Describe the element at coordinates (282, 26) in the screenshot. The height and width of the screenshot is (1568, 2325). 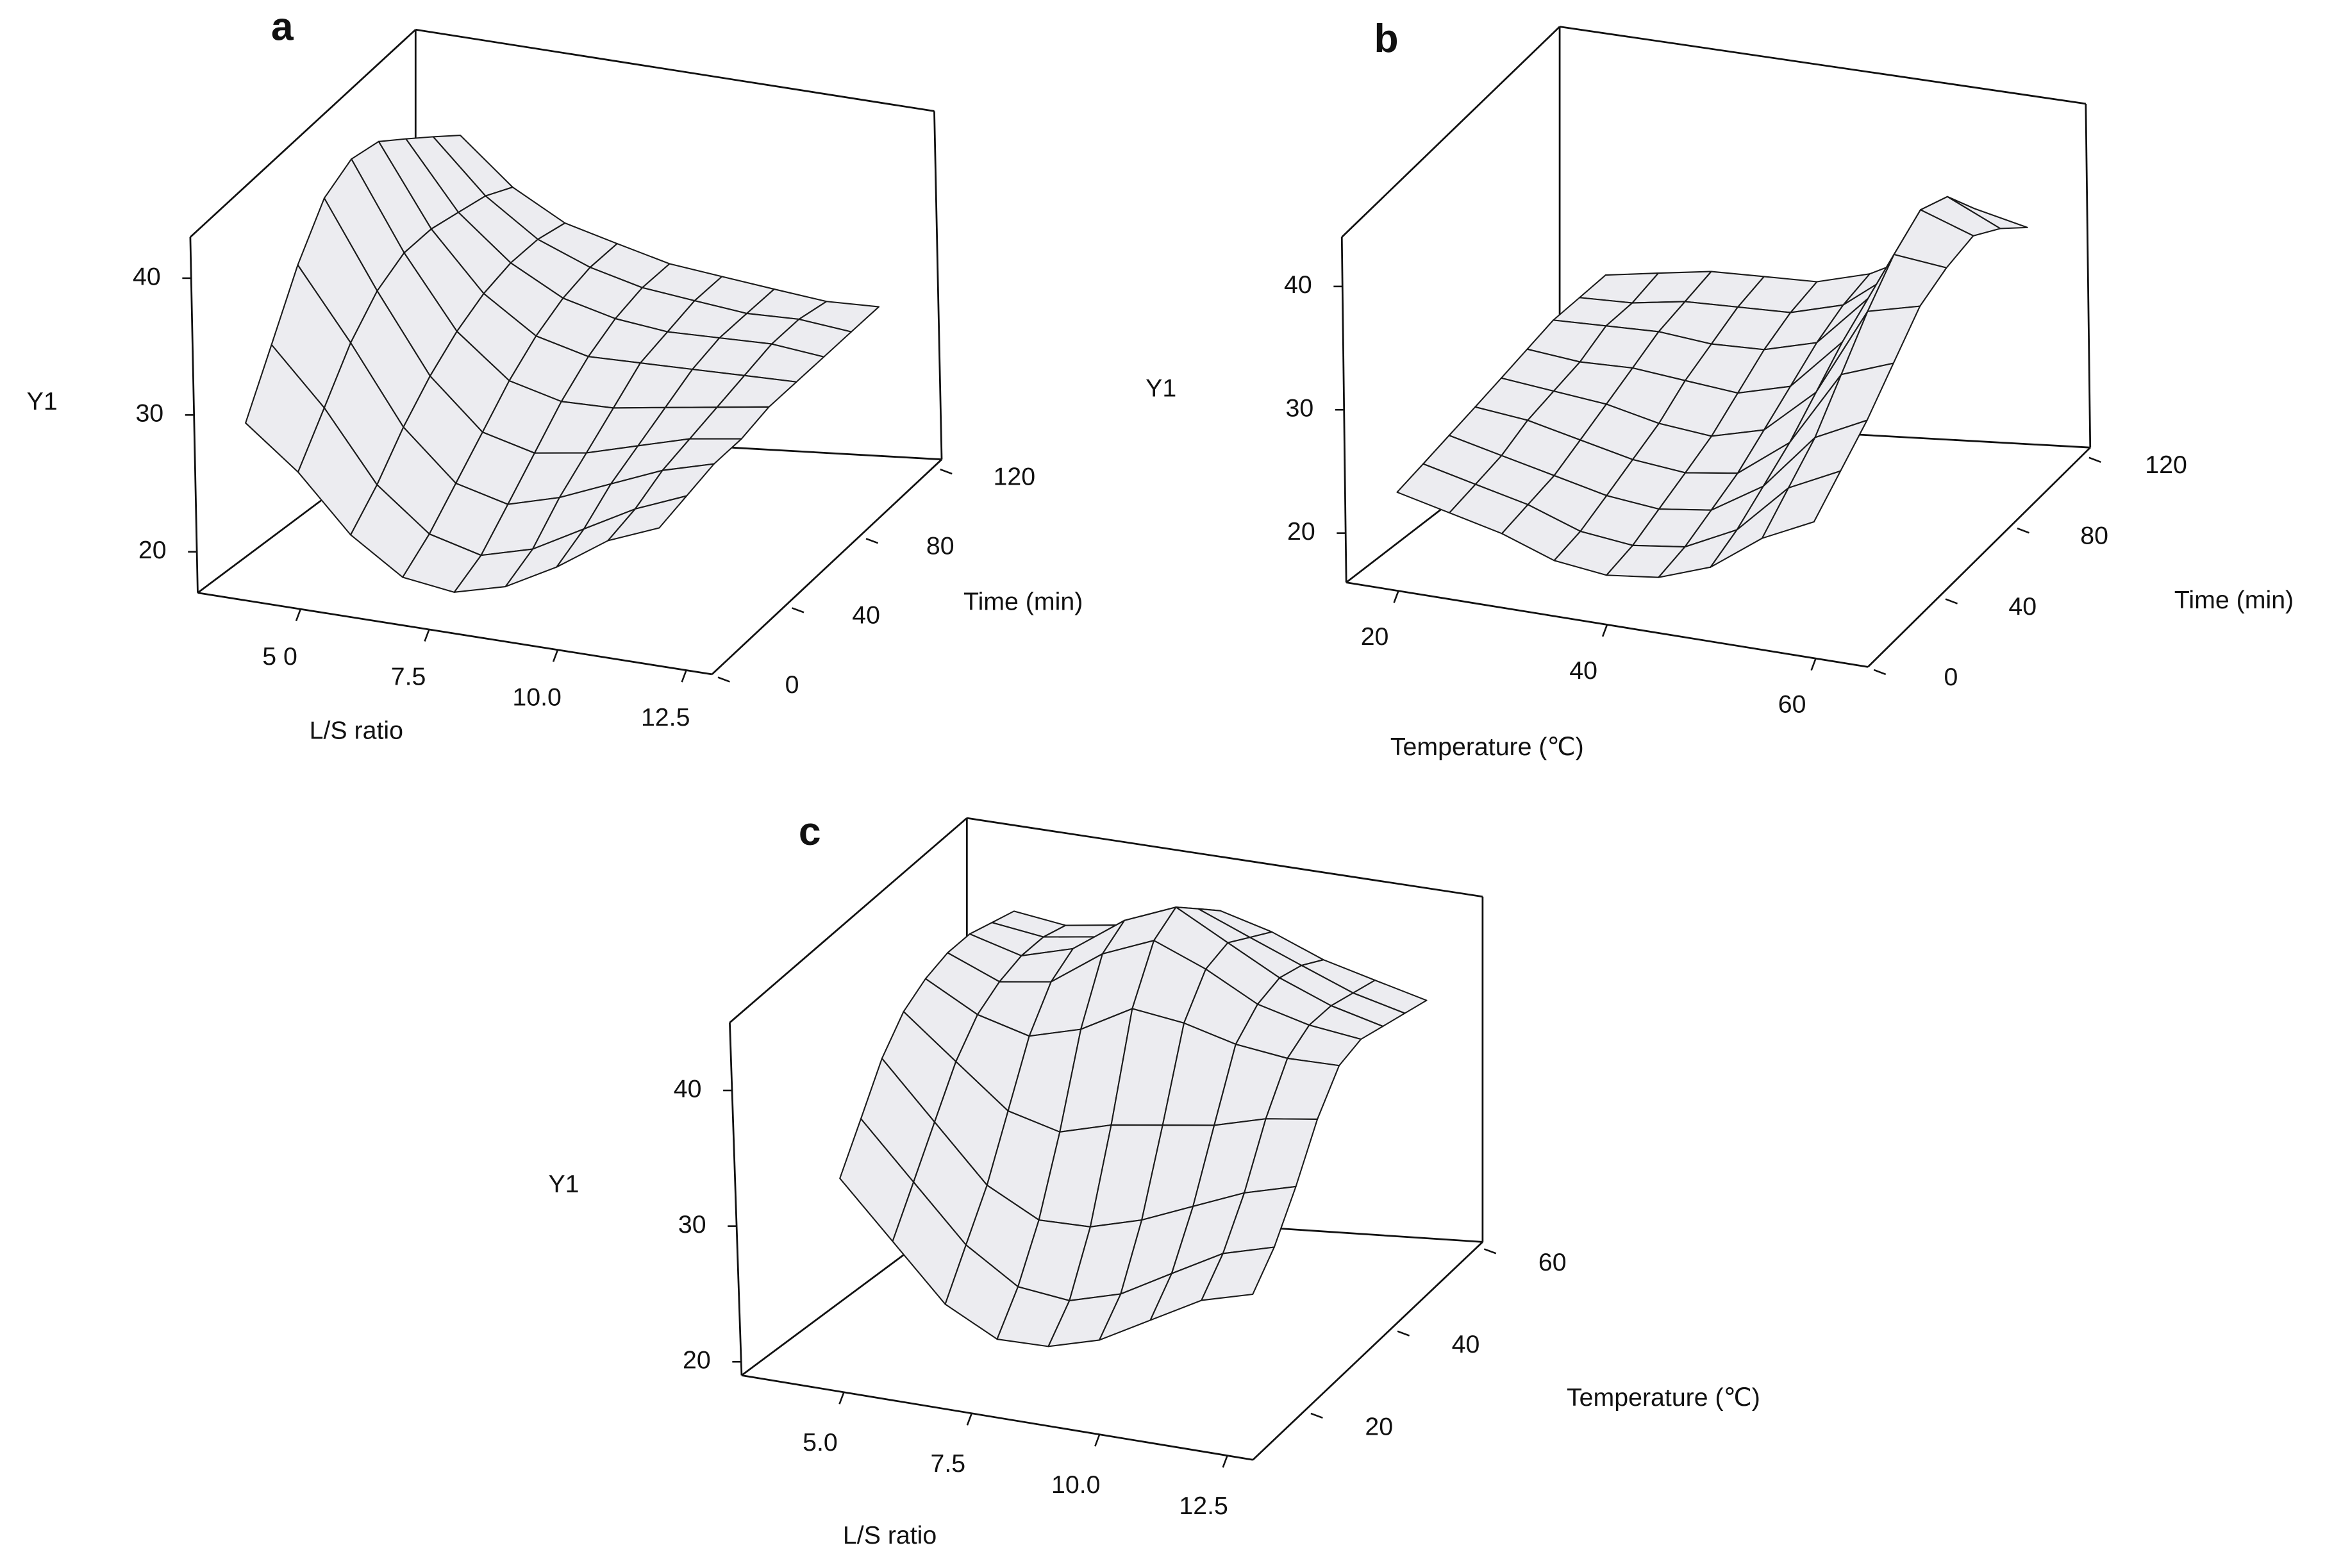
I see `panel-label: a` at that location.